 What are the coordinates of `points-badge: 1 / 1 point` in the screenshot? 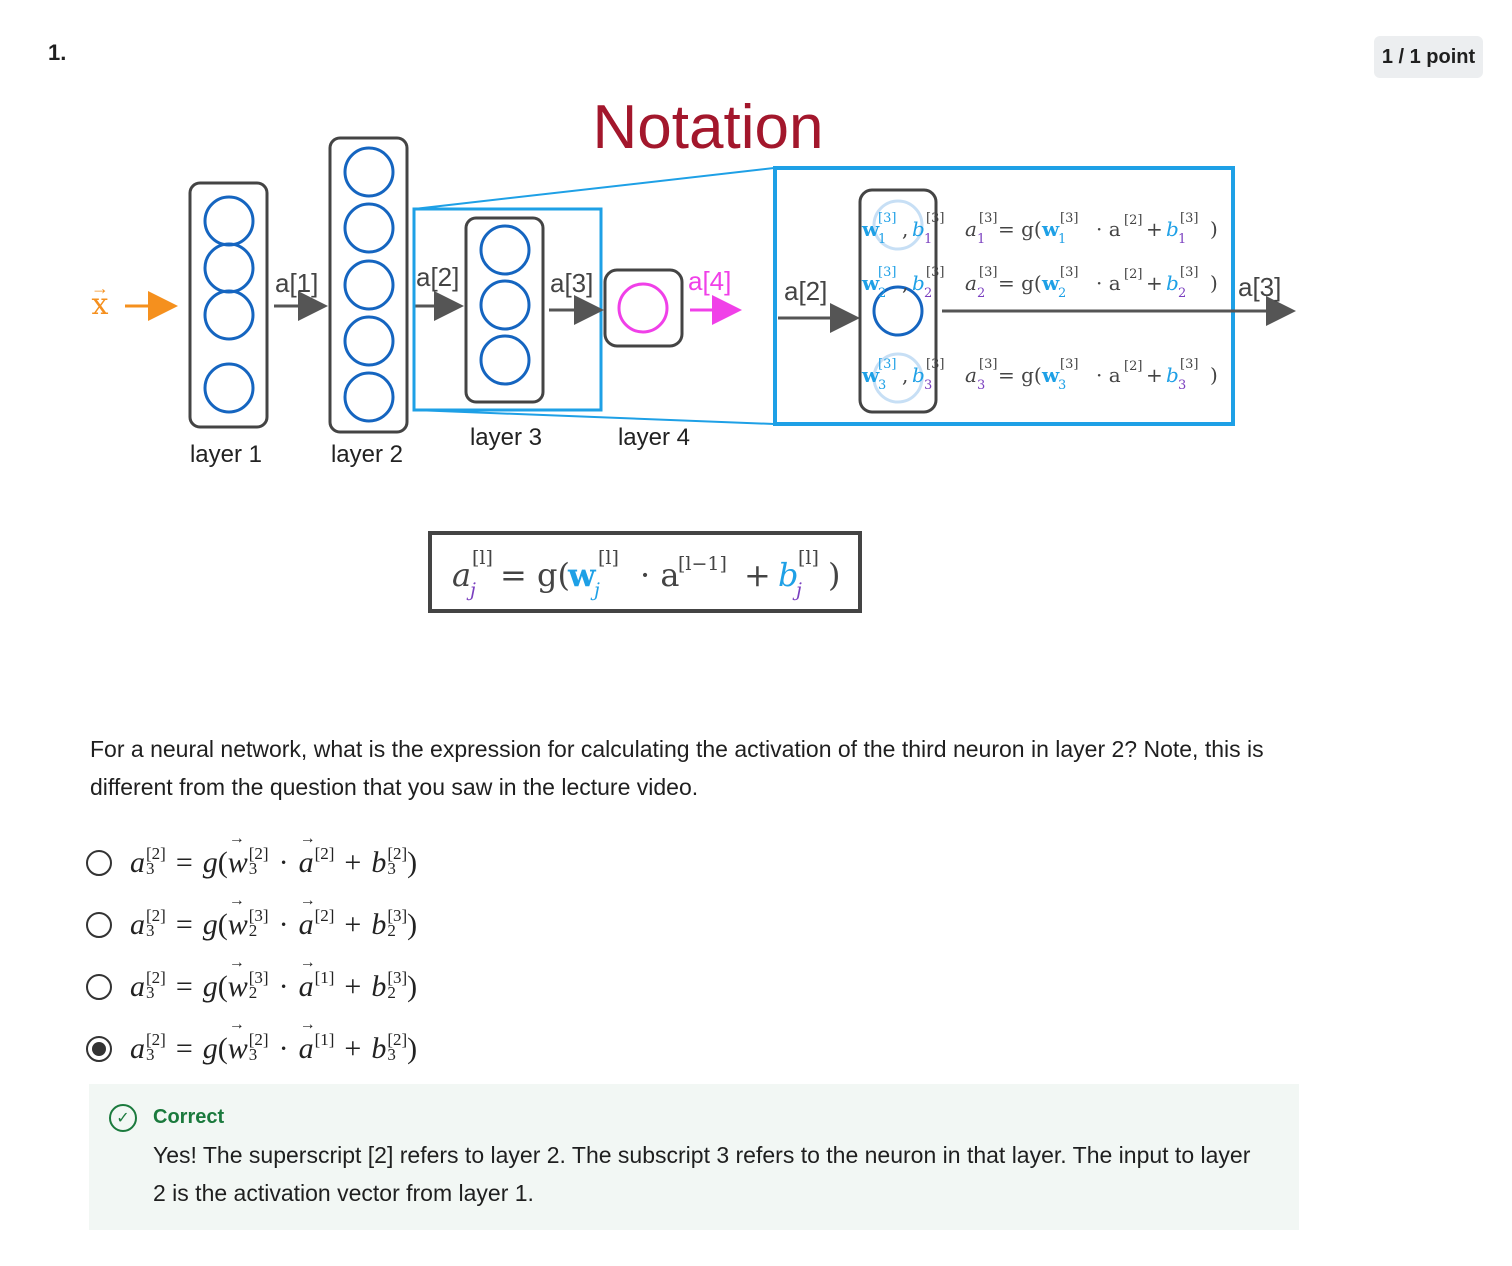 It's located at (1428, 57).